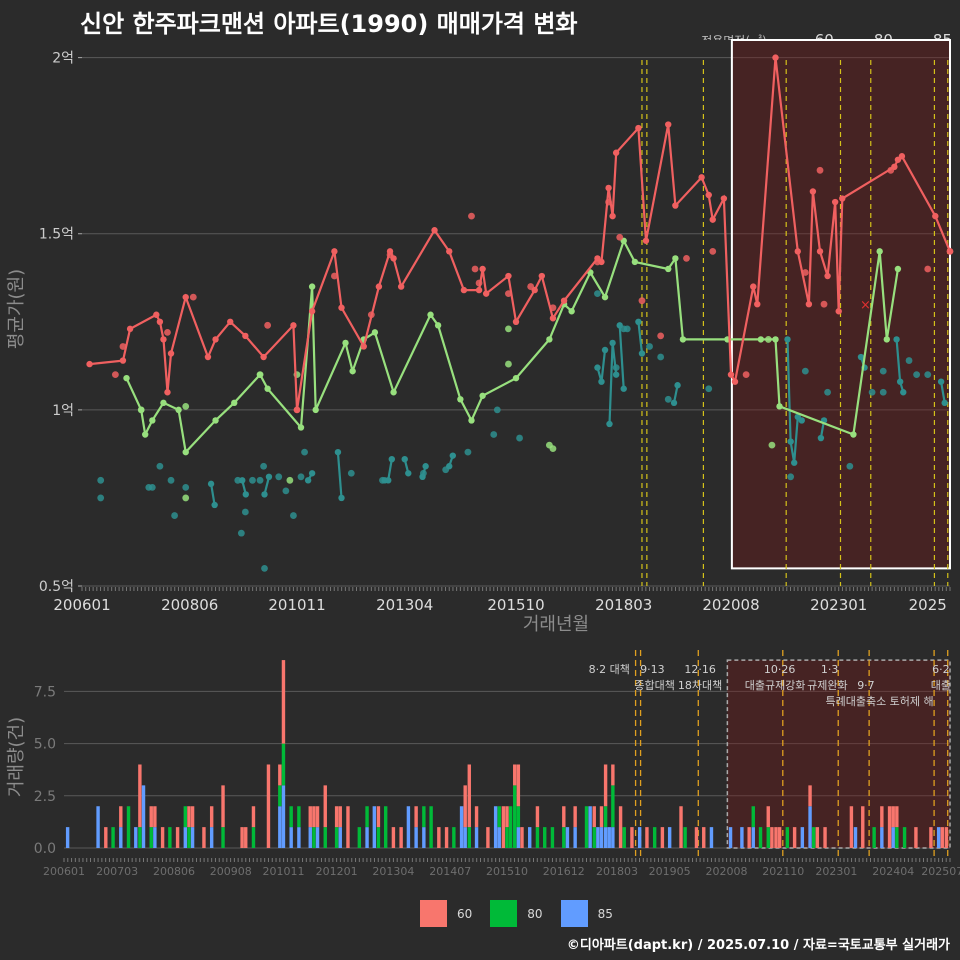 This screenshot has width=960, height=960. What do you see at coordinates (941, 669) in the screenshot?
I see `policy-annotation: 6·2` at bounding box center [941, 669].